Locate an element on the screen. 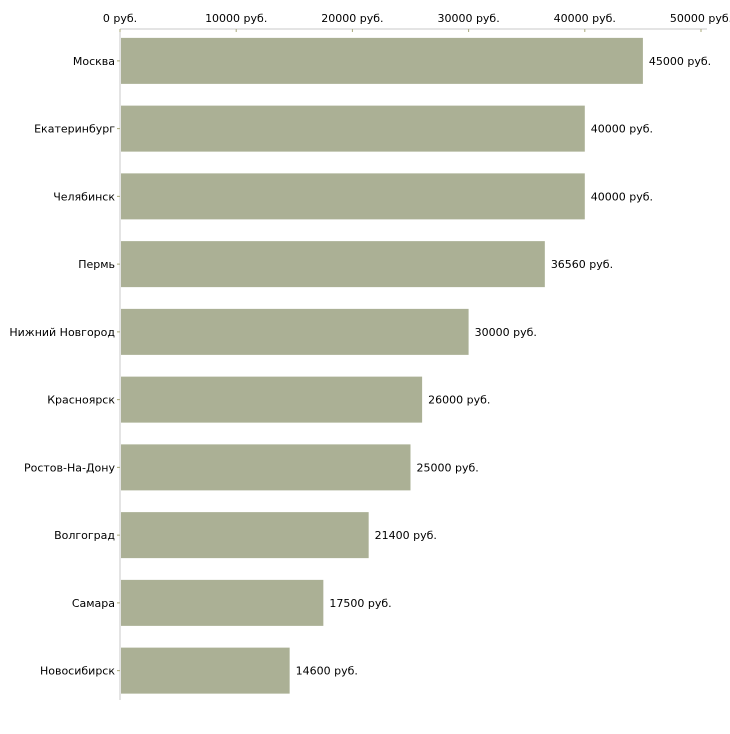 Image resolution: width=730 pixels, height=734 pixels. category-label: Волгоград is located at coordinates (84, 535).